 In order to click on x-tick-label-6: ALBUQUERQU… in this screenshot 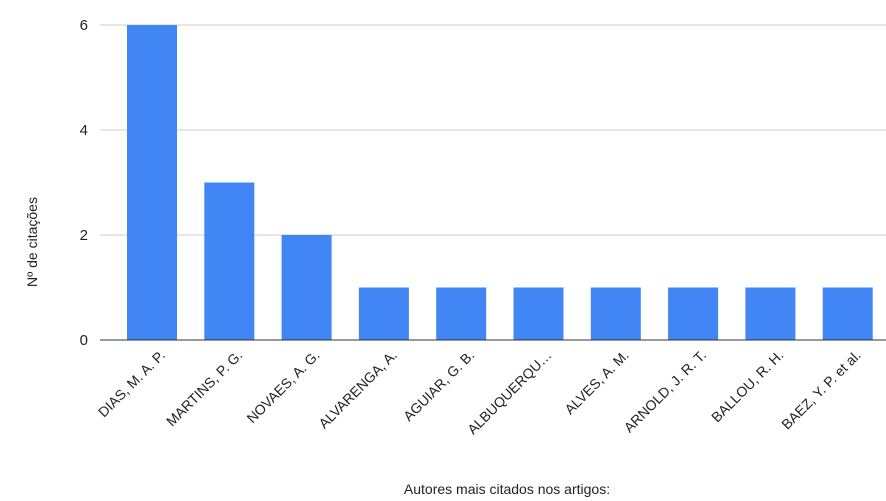, I will do `click(509, 392)`.